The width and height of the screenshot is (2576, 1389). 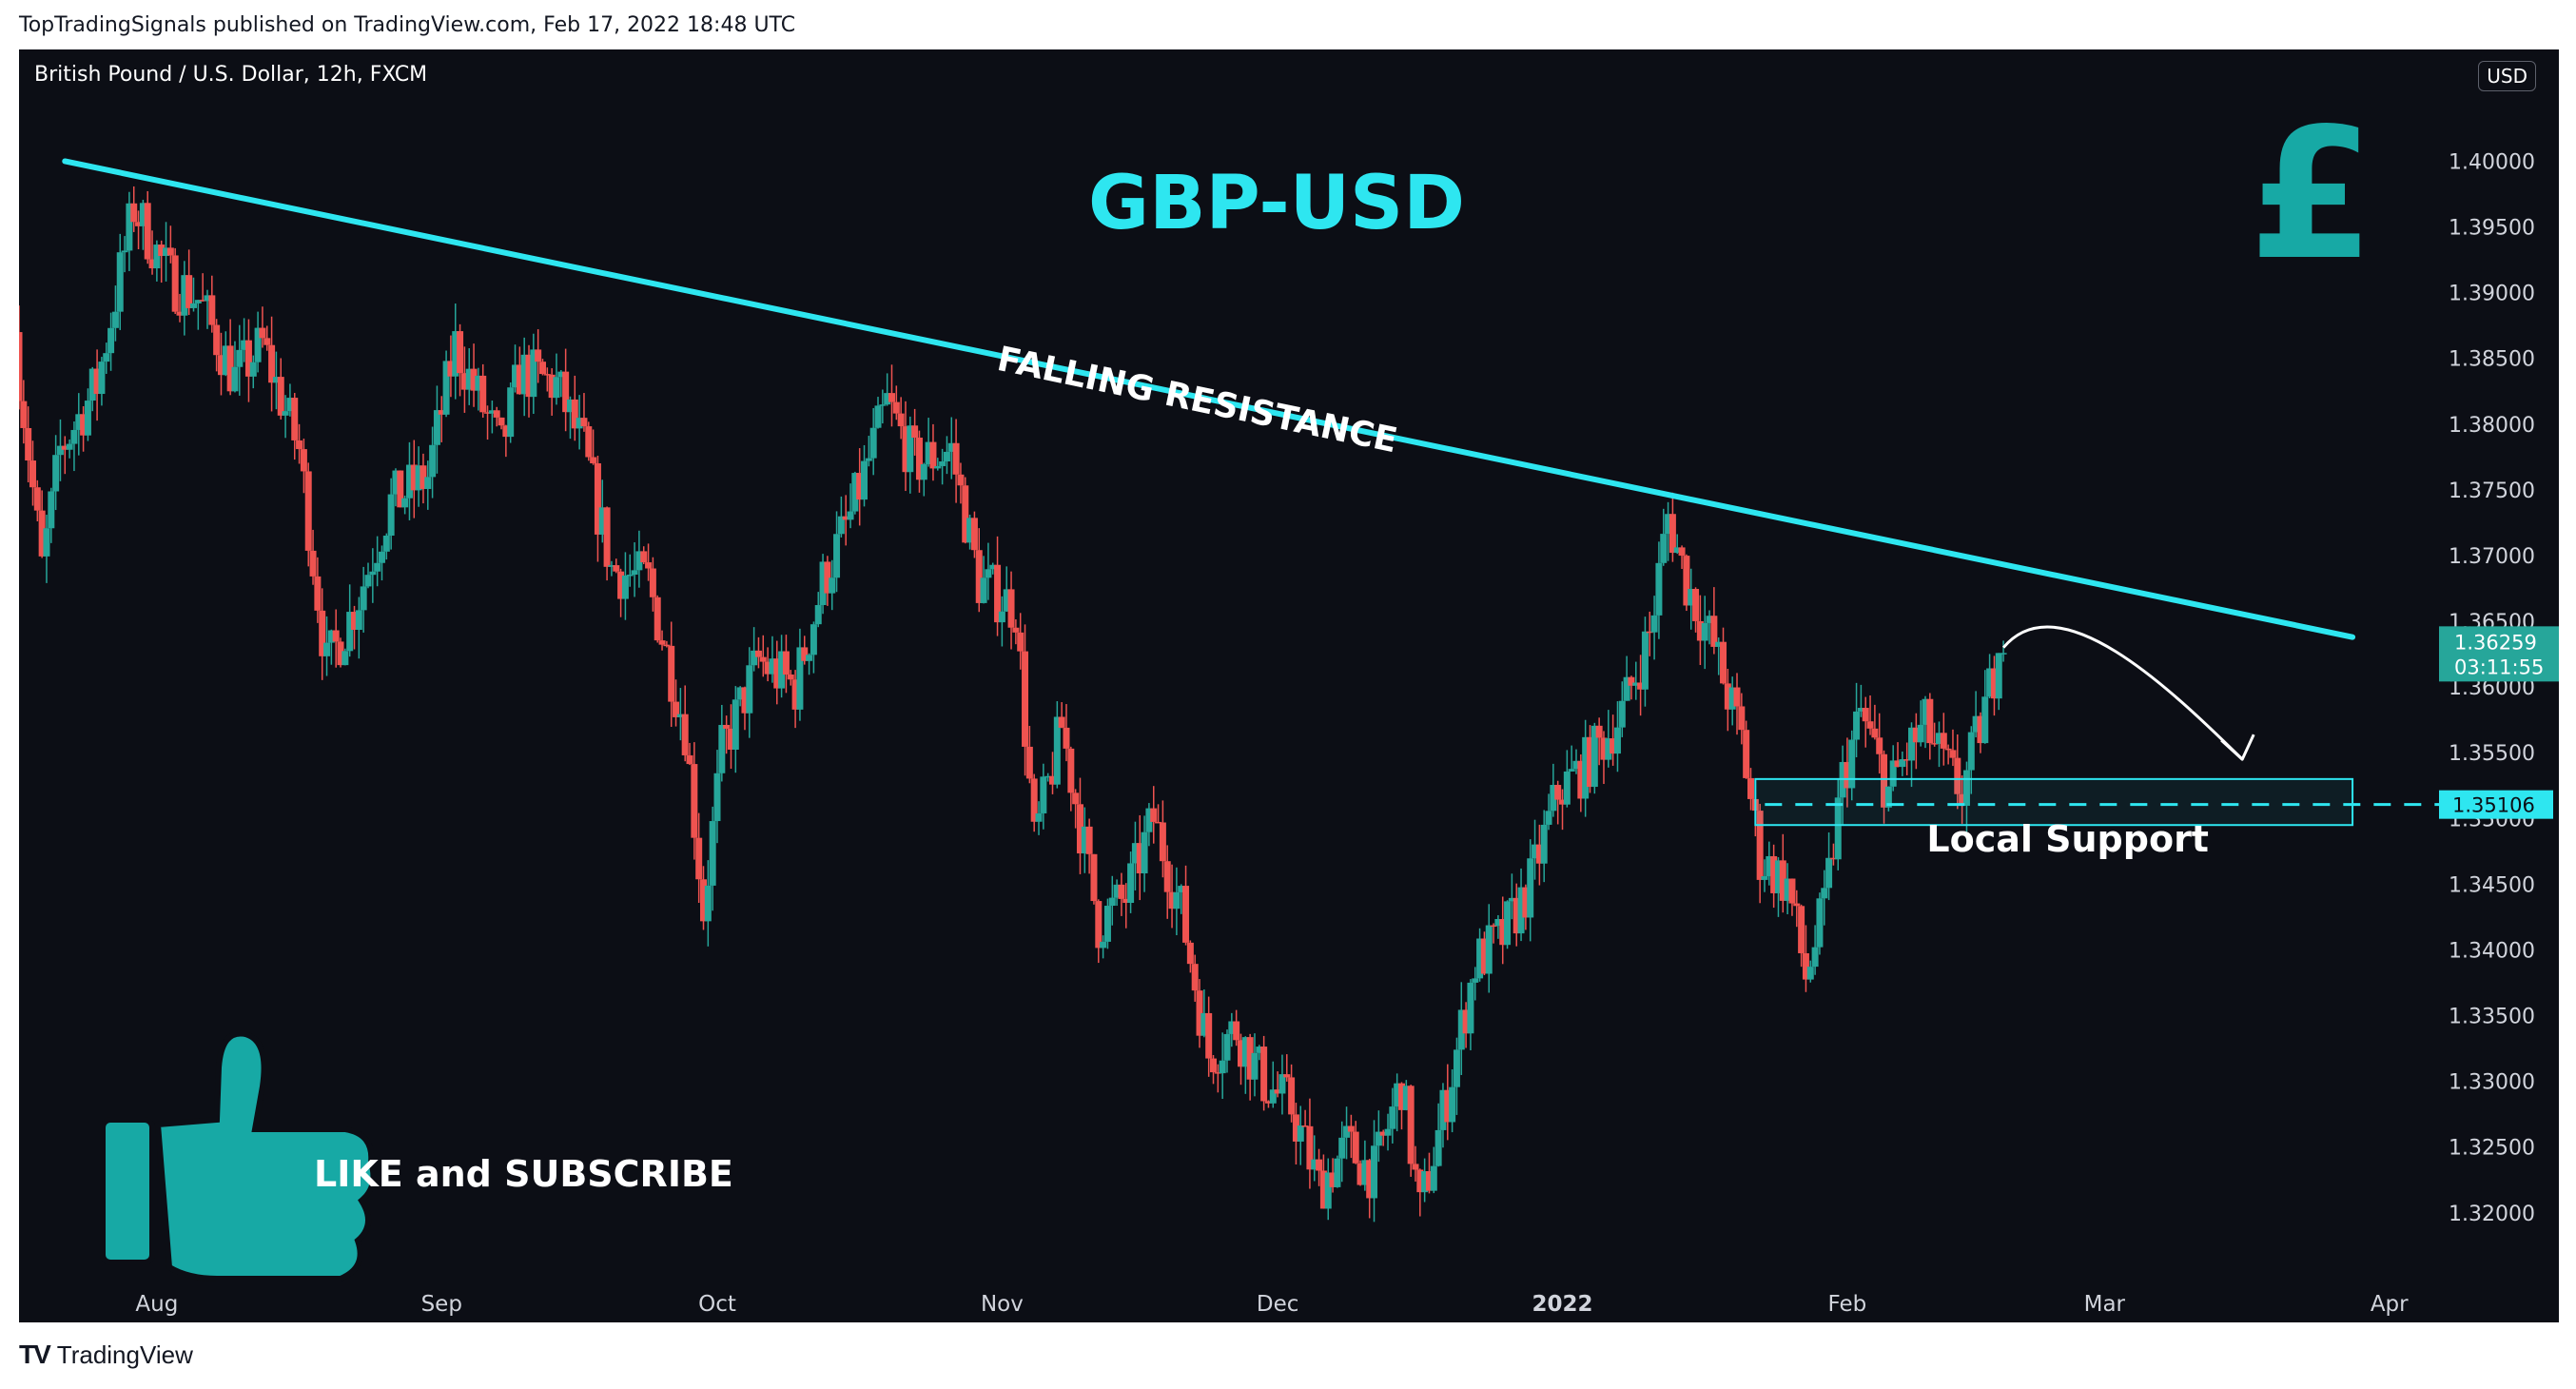 What do you see at coordinates (441, 1304) in the screenshot?
I see `time-tick-label: Sep` at bounding box center [441, 1304].